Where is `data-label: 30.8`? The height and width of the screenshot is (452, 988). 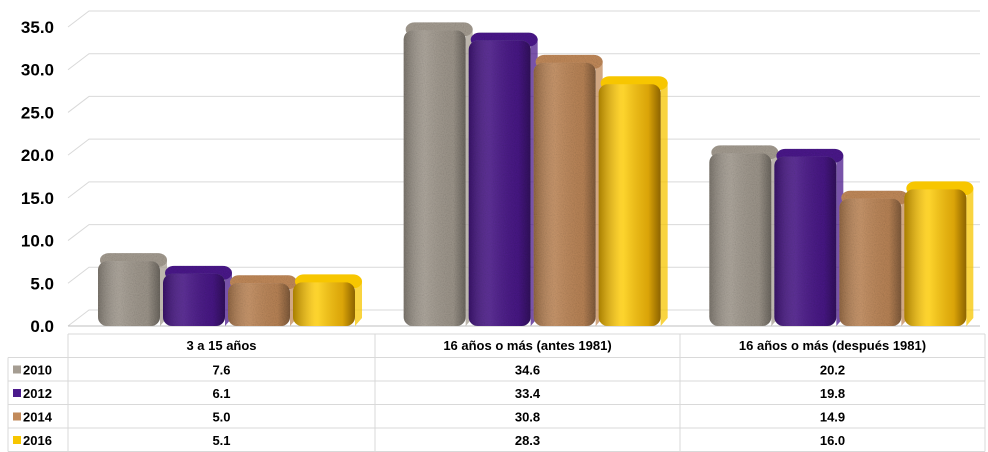 data-label: 30.8 is located at coordinates (527, 417).